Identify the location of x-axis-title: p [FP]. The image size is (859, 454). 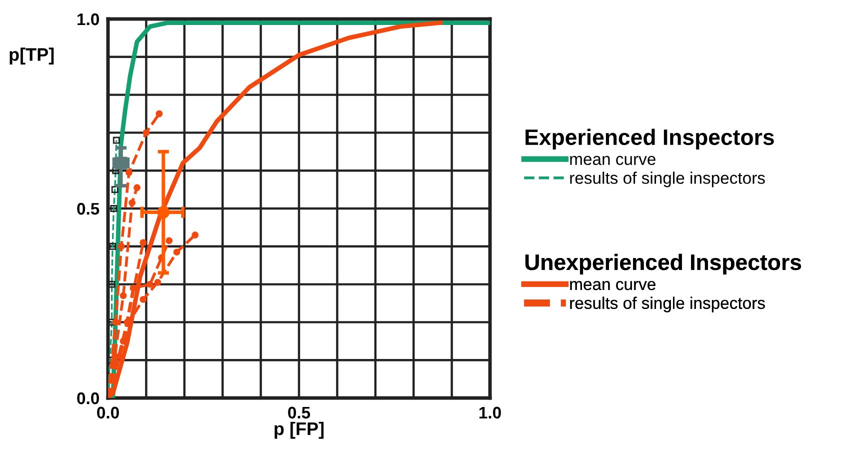
(299, 430).